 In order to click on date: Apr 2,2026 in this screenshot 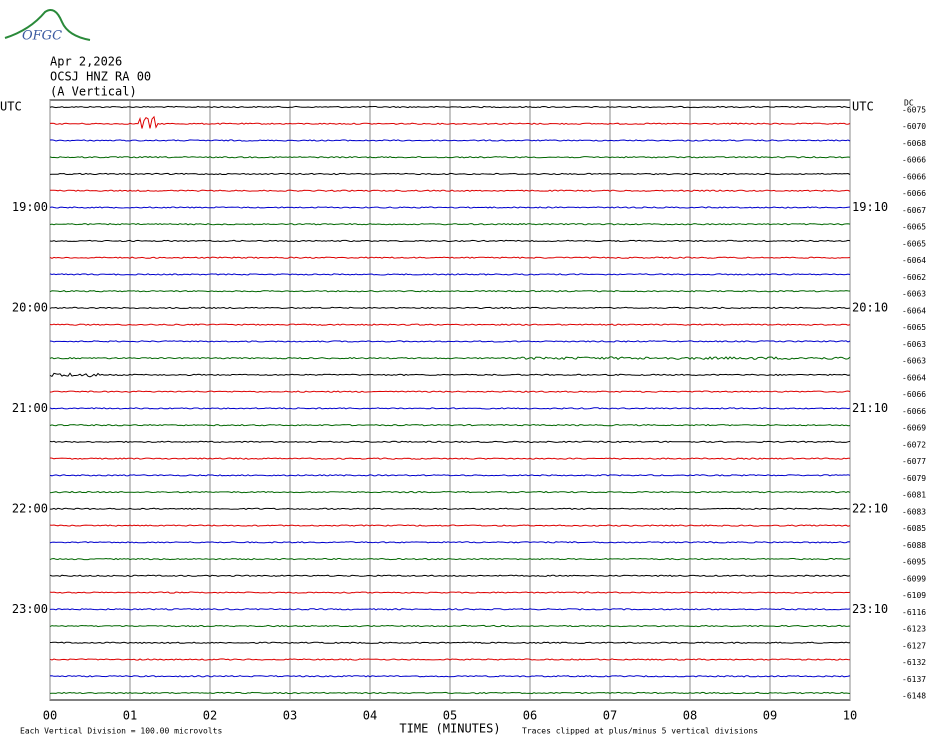, I will do `click(86, 62)`.